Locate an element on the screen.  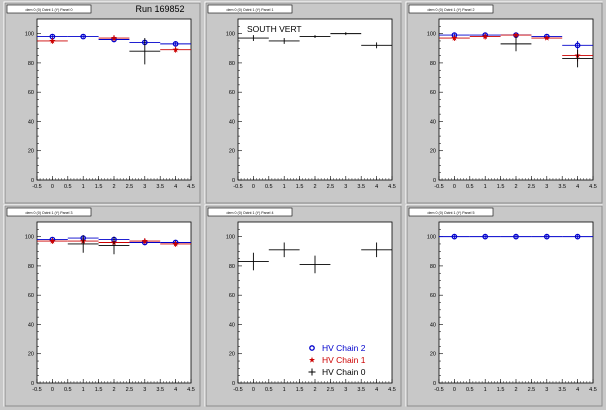
panel-title: dem 0 (0) Octnt 1 (Y) Panel 4 is located at coordinates (250, 213).